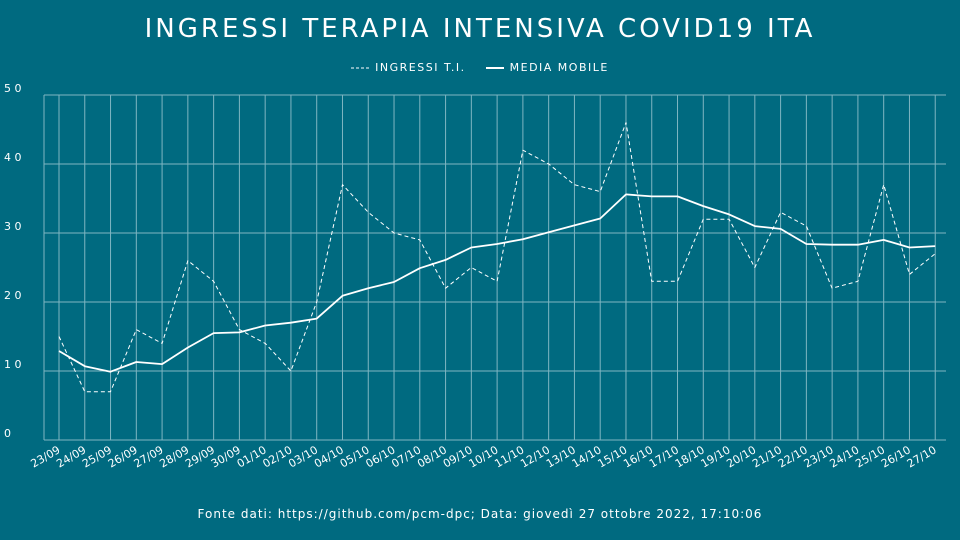 This screenshot has height=540, width=960. I want to click on chart-title: INGRESSI TERAPIA INTENSIVA COVID19 ITA, so click(480, 29).